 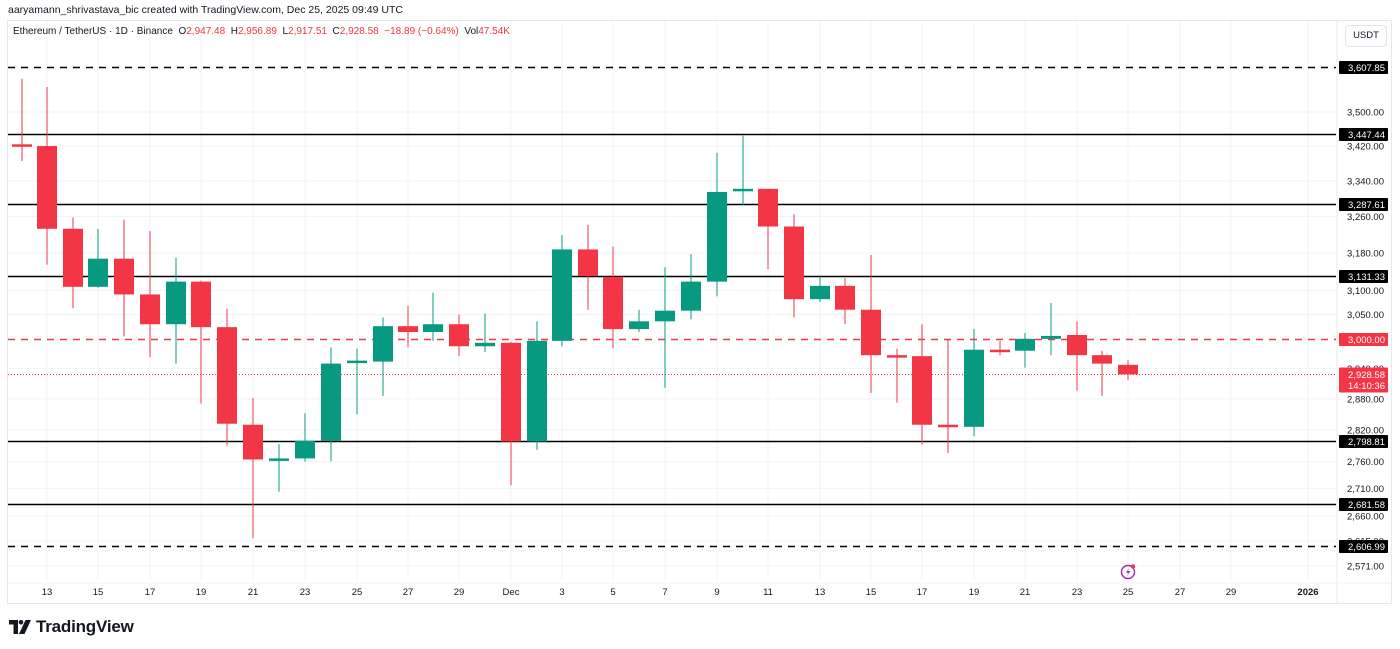 What do you see at coordinates (664, 592) in the screenshot?
I see `time-axis-label: 7` at bounding box center [664, 592].